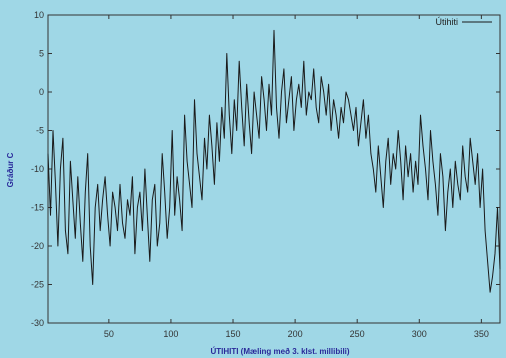  What do you see at coordinates (40, 131) in the screenshot?
I see `y-tick-label: -5` at bounding box center [40, 131].